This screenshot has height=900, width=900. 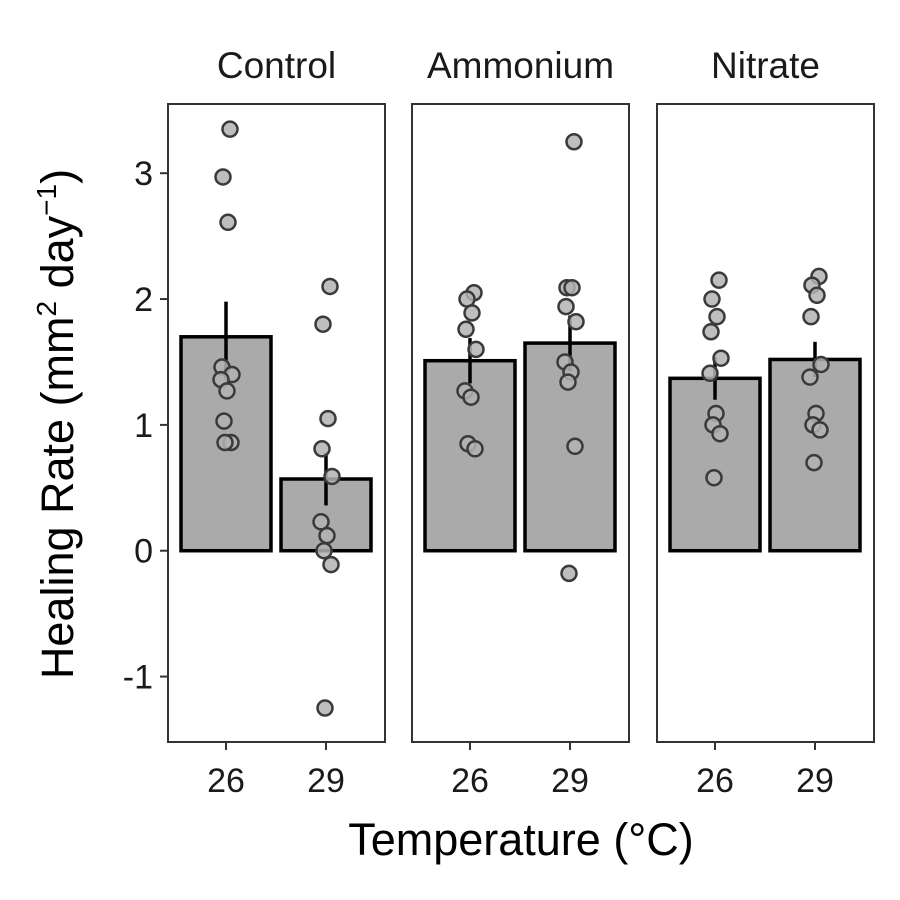 What do you see at coordinates (57, 497) in the screenshot?
I see `y-axis-title-main: Healing Rate (mm` at bounding box center [57, 497].